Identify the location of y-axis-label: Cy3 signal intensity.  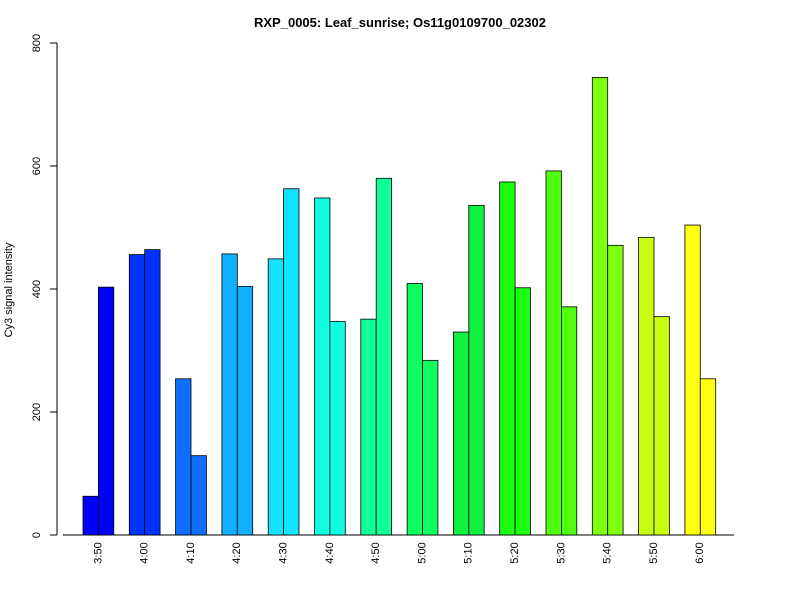
(9, 289).